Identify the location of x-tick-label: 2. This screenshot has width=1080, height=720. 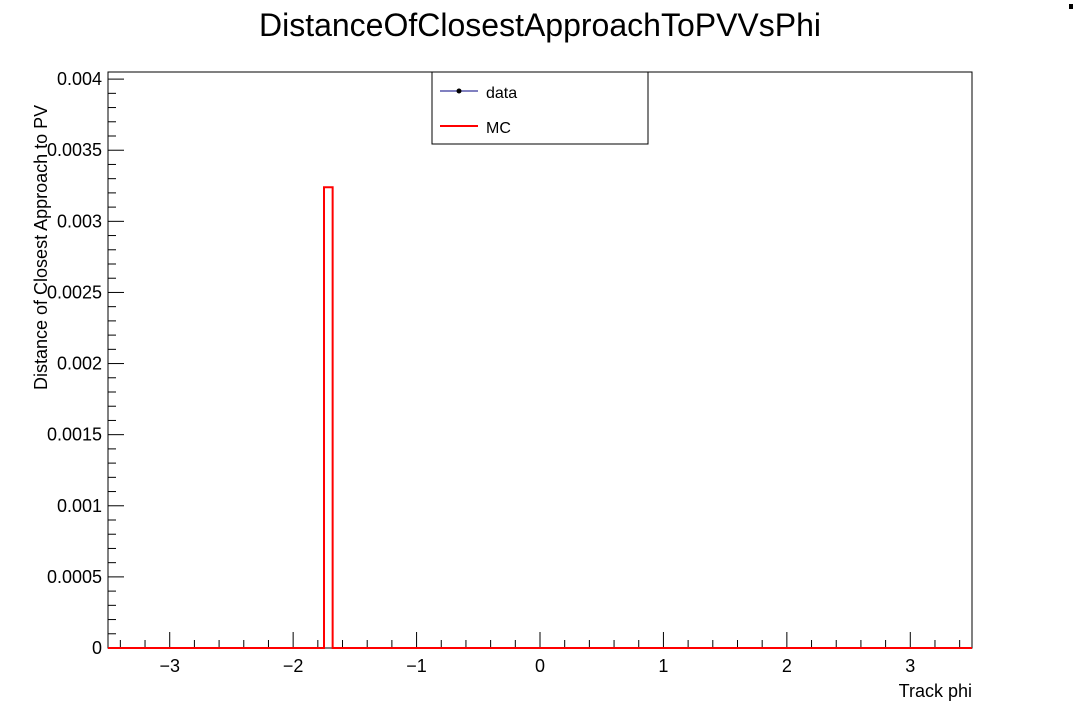
(787, 666).